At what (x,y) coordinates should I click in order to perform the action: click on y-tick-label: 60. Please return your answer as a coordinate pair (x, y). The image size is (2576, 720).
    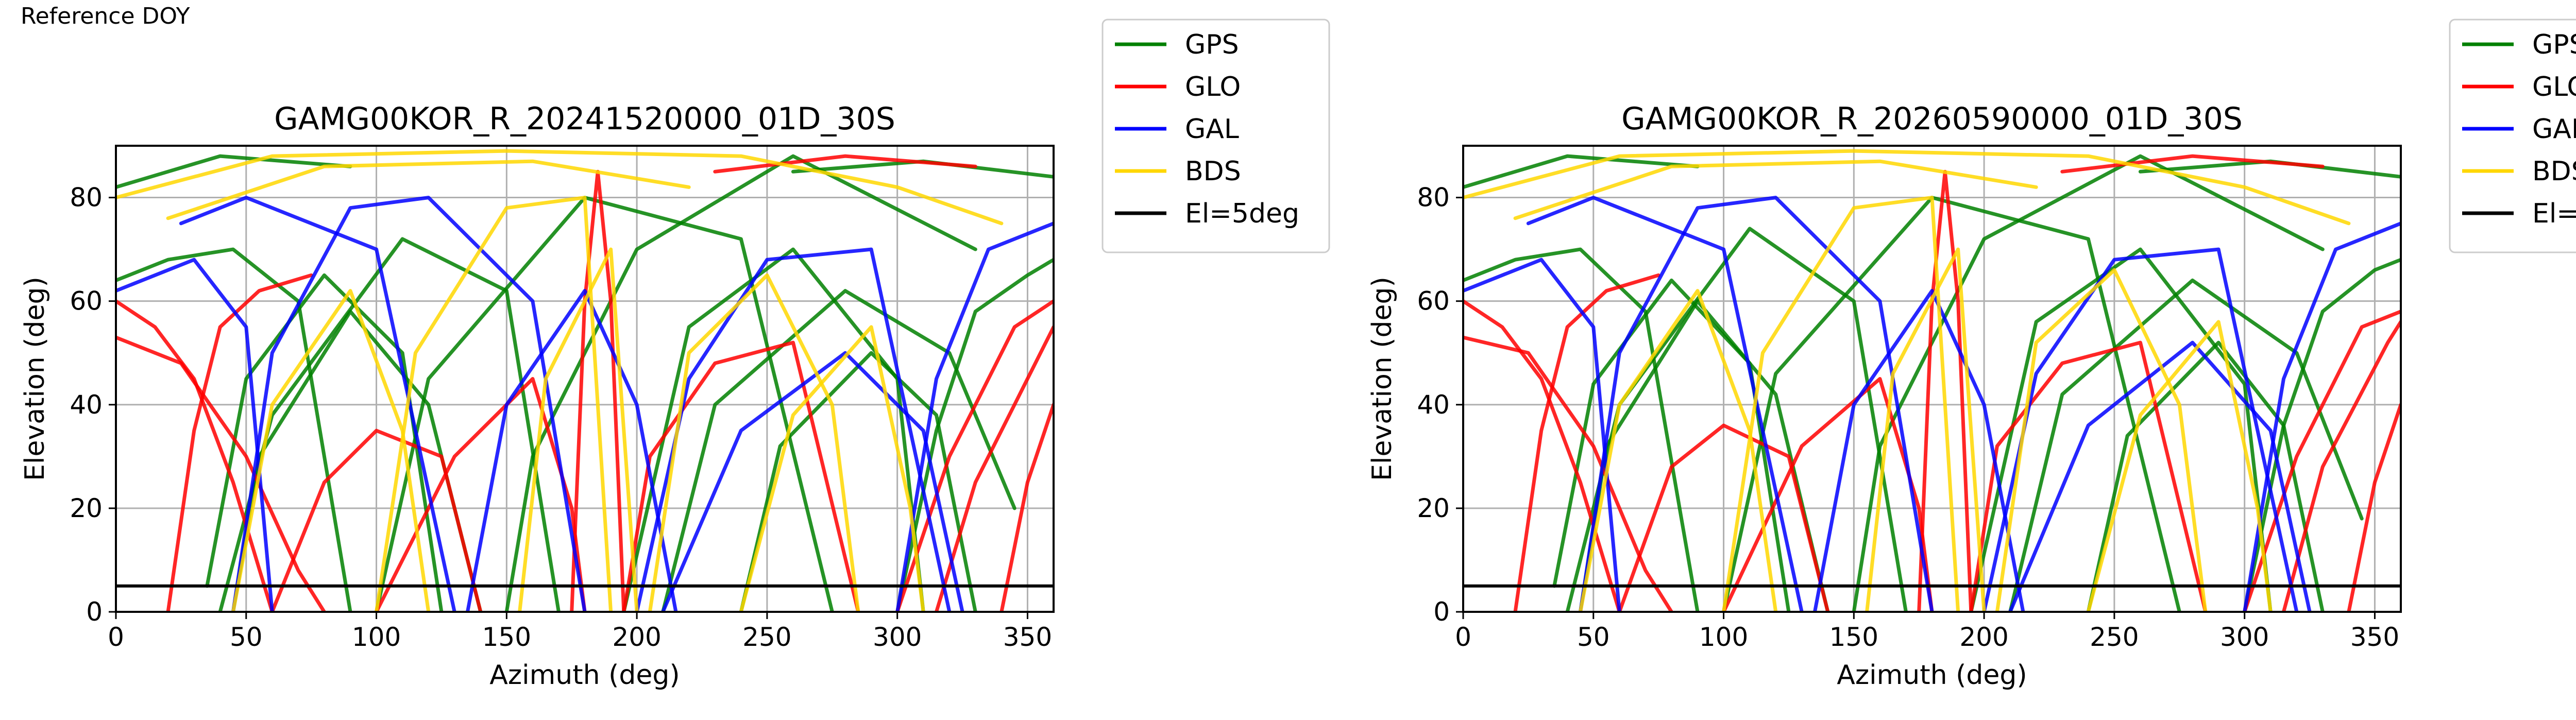
    Looking at the image, I should click on (1433, 301).